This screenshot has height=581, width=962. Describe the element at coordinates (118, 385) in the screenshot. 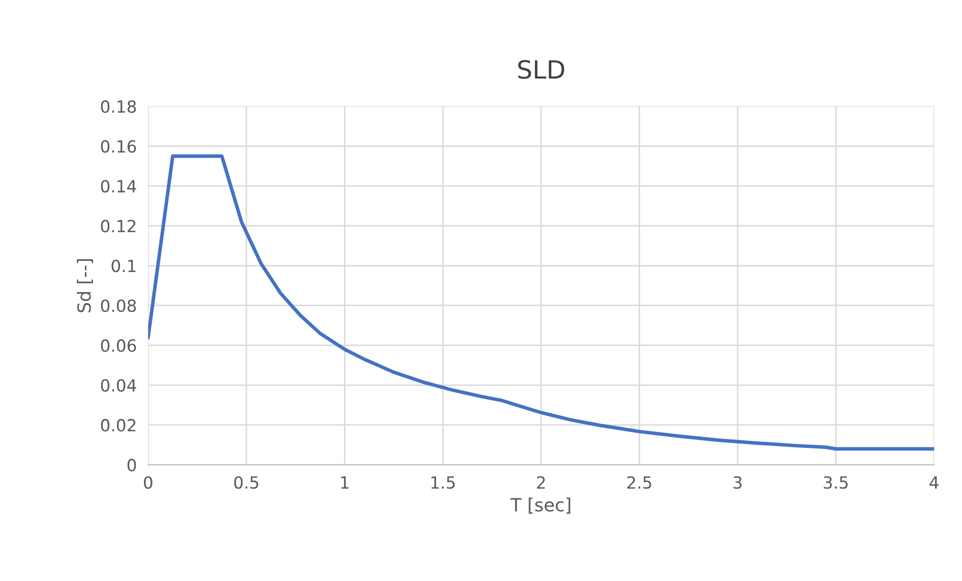

I see `y-tick-label: 0.04` at that location.